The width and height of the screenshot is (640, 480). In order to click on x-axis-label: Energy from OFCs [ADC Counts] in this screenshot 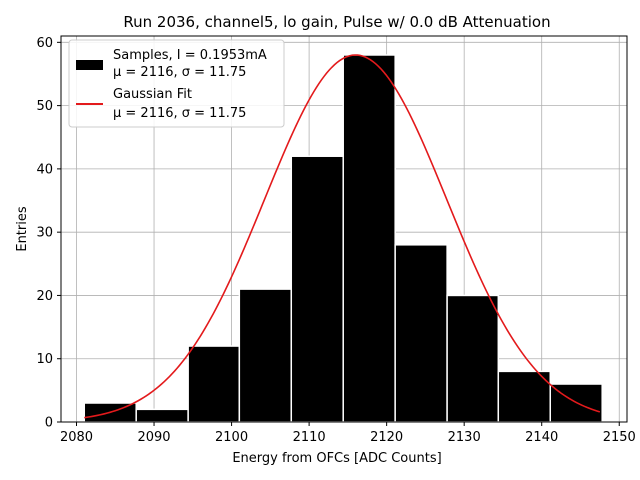, I will do `click(336, 458)`.